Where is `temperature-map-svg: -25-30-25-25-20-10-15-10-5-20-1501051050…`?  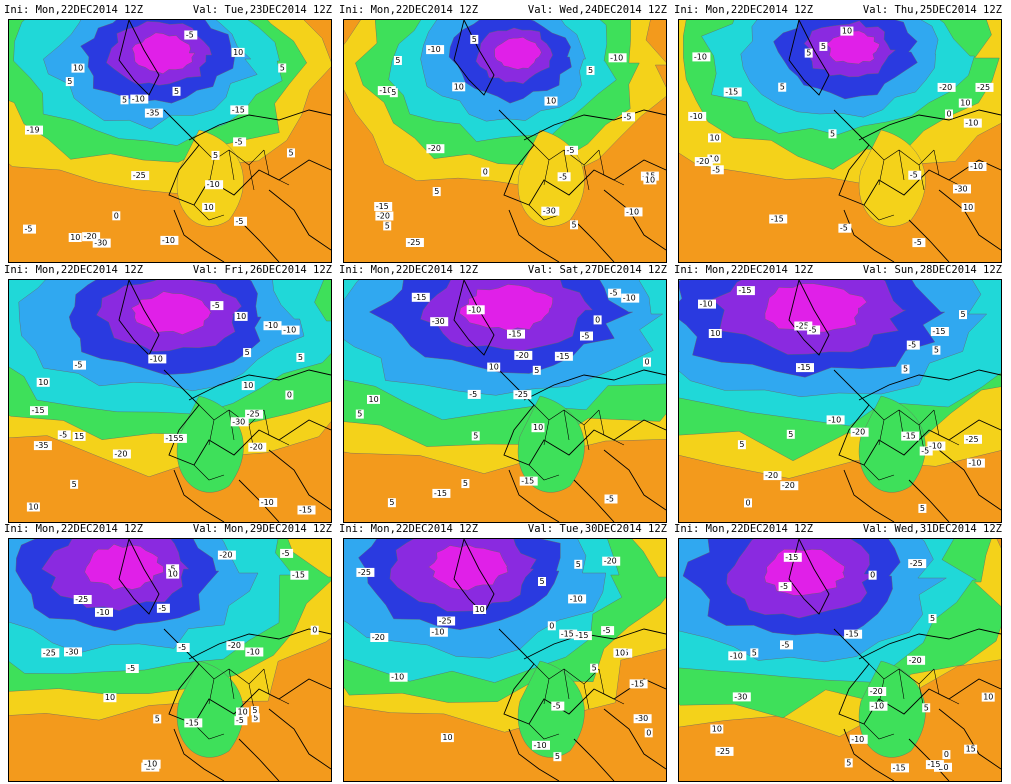 temperature-map-svg: -25-30-25-25-20-10-15-10-5-20-1501051050… is located at coordinates (505, 660).